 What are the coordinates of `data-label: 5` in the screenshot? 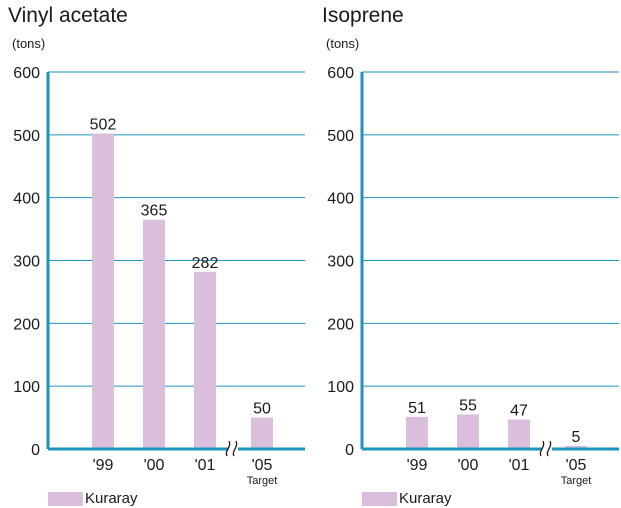 It's located at (576, 437).